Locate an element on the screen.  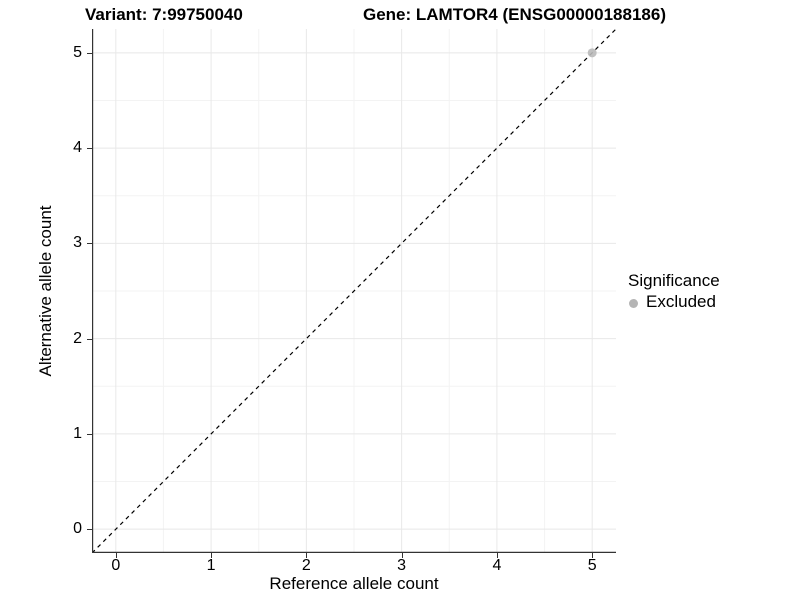
x-tick-label: 0 is located at coordinates (116, 565).